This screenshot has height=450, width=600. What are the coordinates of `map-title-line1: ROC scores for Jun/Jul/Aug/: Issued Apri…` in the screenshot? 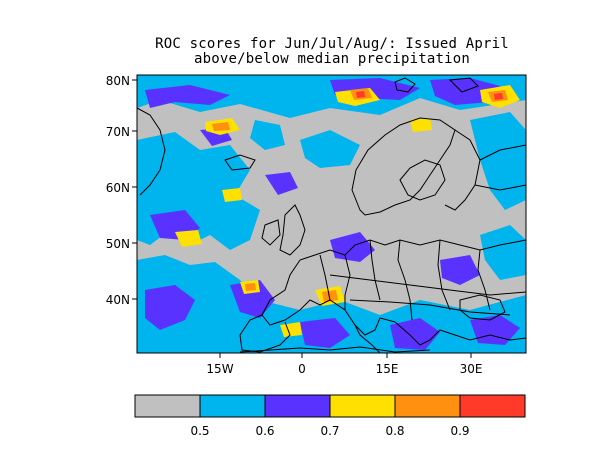 It's located at (332, 44).